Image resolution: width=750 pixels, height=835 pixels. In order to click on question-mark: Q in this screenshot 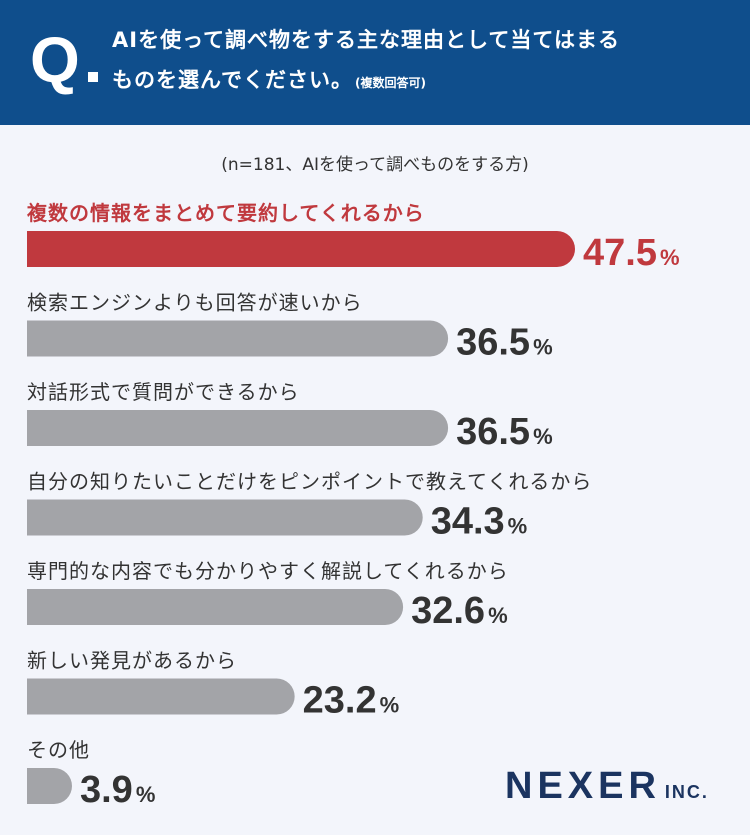, I will do `click(55, 60)`.